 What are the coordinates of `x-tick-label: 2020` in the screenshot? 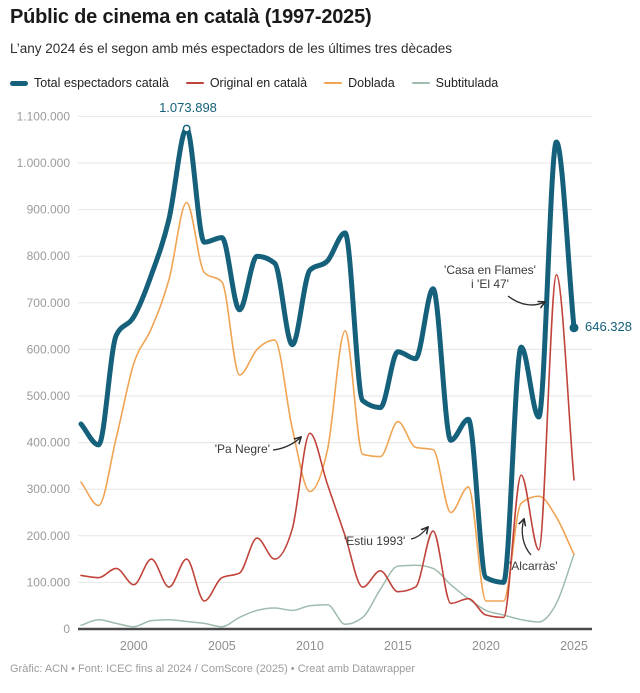 It's located at (486, 646).